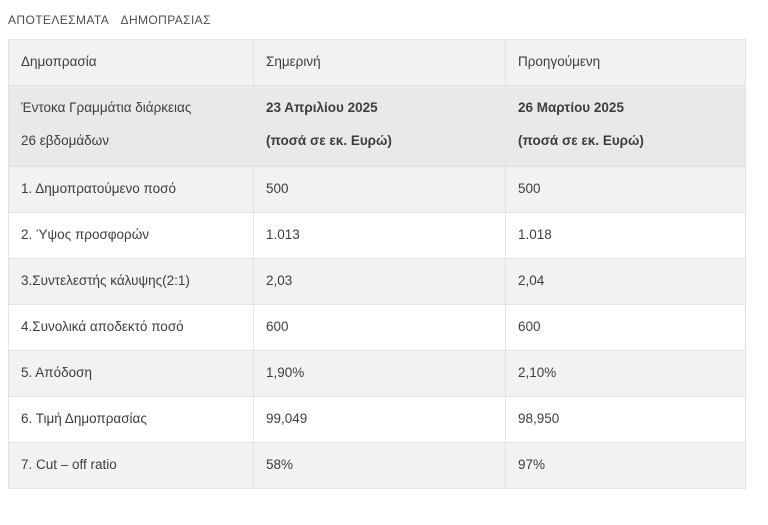 The width and height of the screenshot is (768, 525). I want to click on table-row: 7. Cut – off ratio 58% 97%, so click(377, 465).